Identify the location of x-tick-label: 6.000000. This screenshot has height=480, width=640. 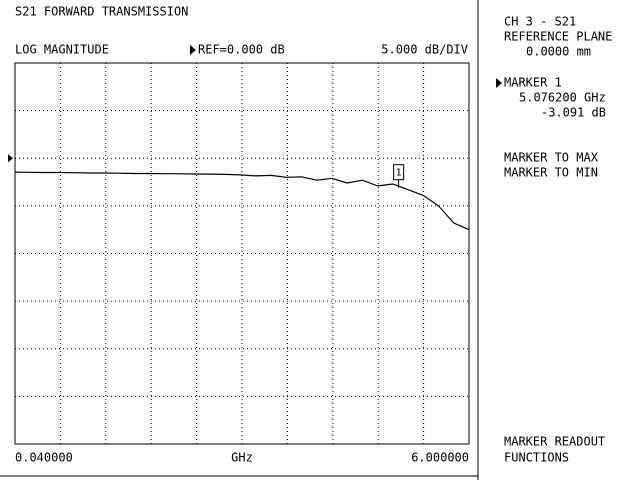
(440, 458).